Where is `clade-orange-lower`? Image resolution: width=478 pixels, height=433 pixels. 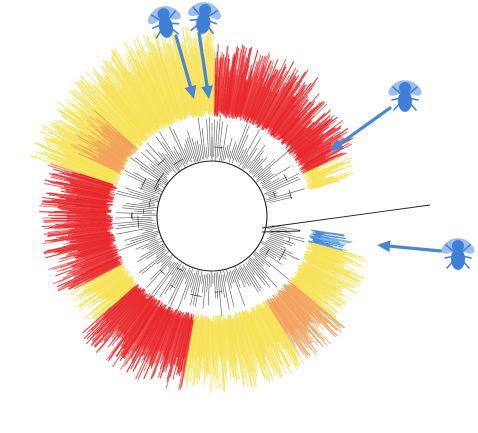 clade-orange-lower is located at coordinates (305, 319).